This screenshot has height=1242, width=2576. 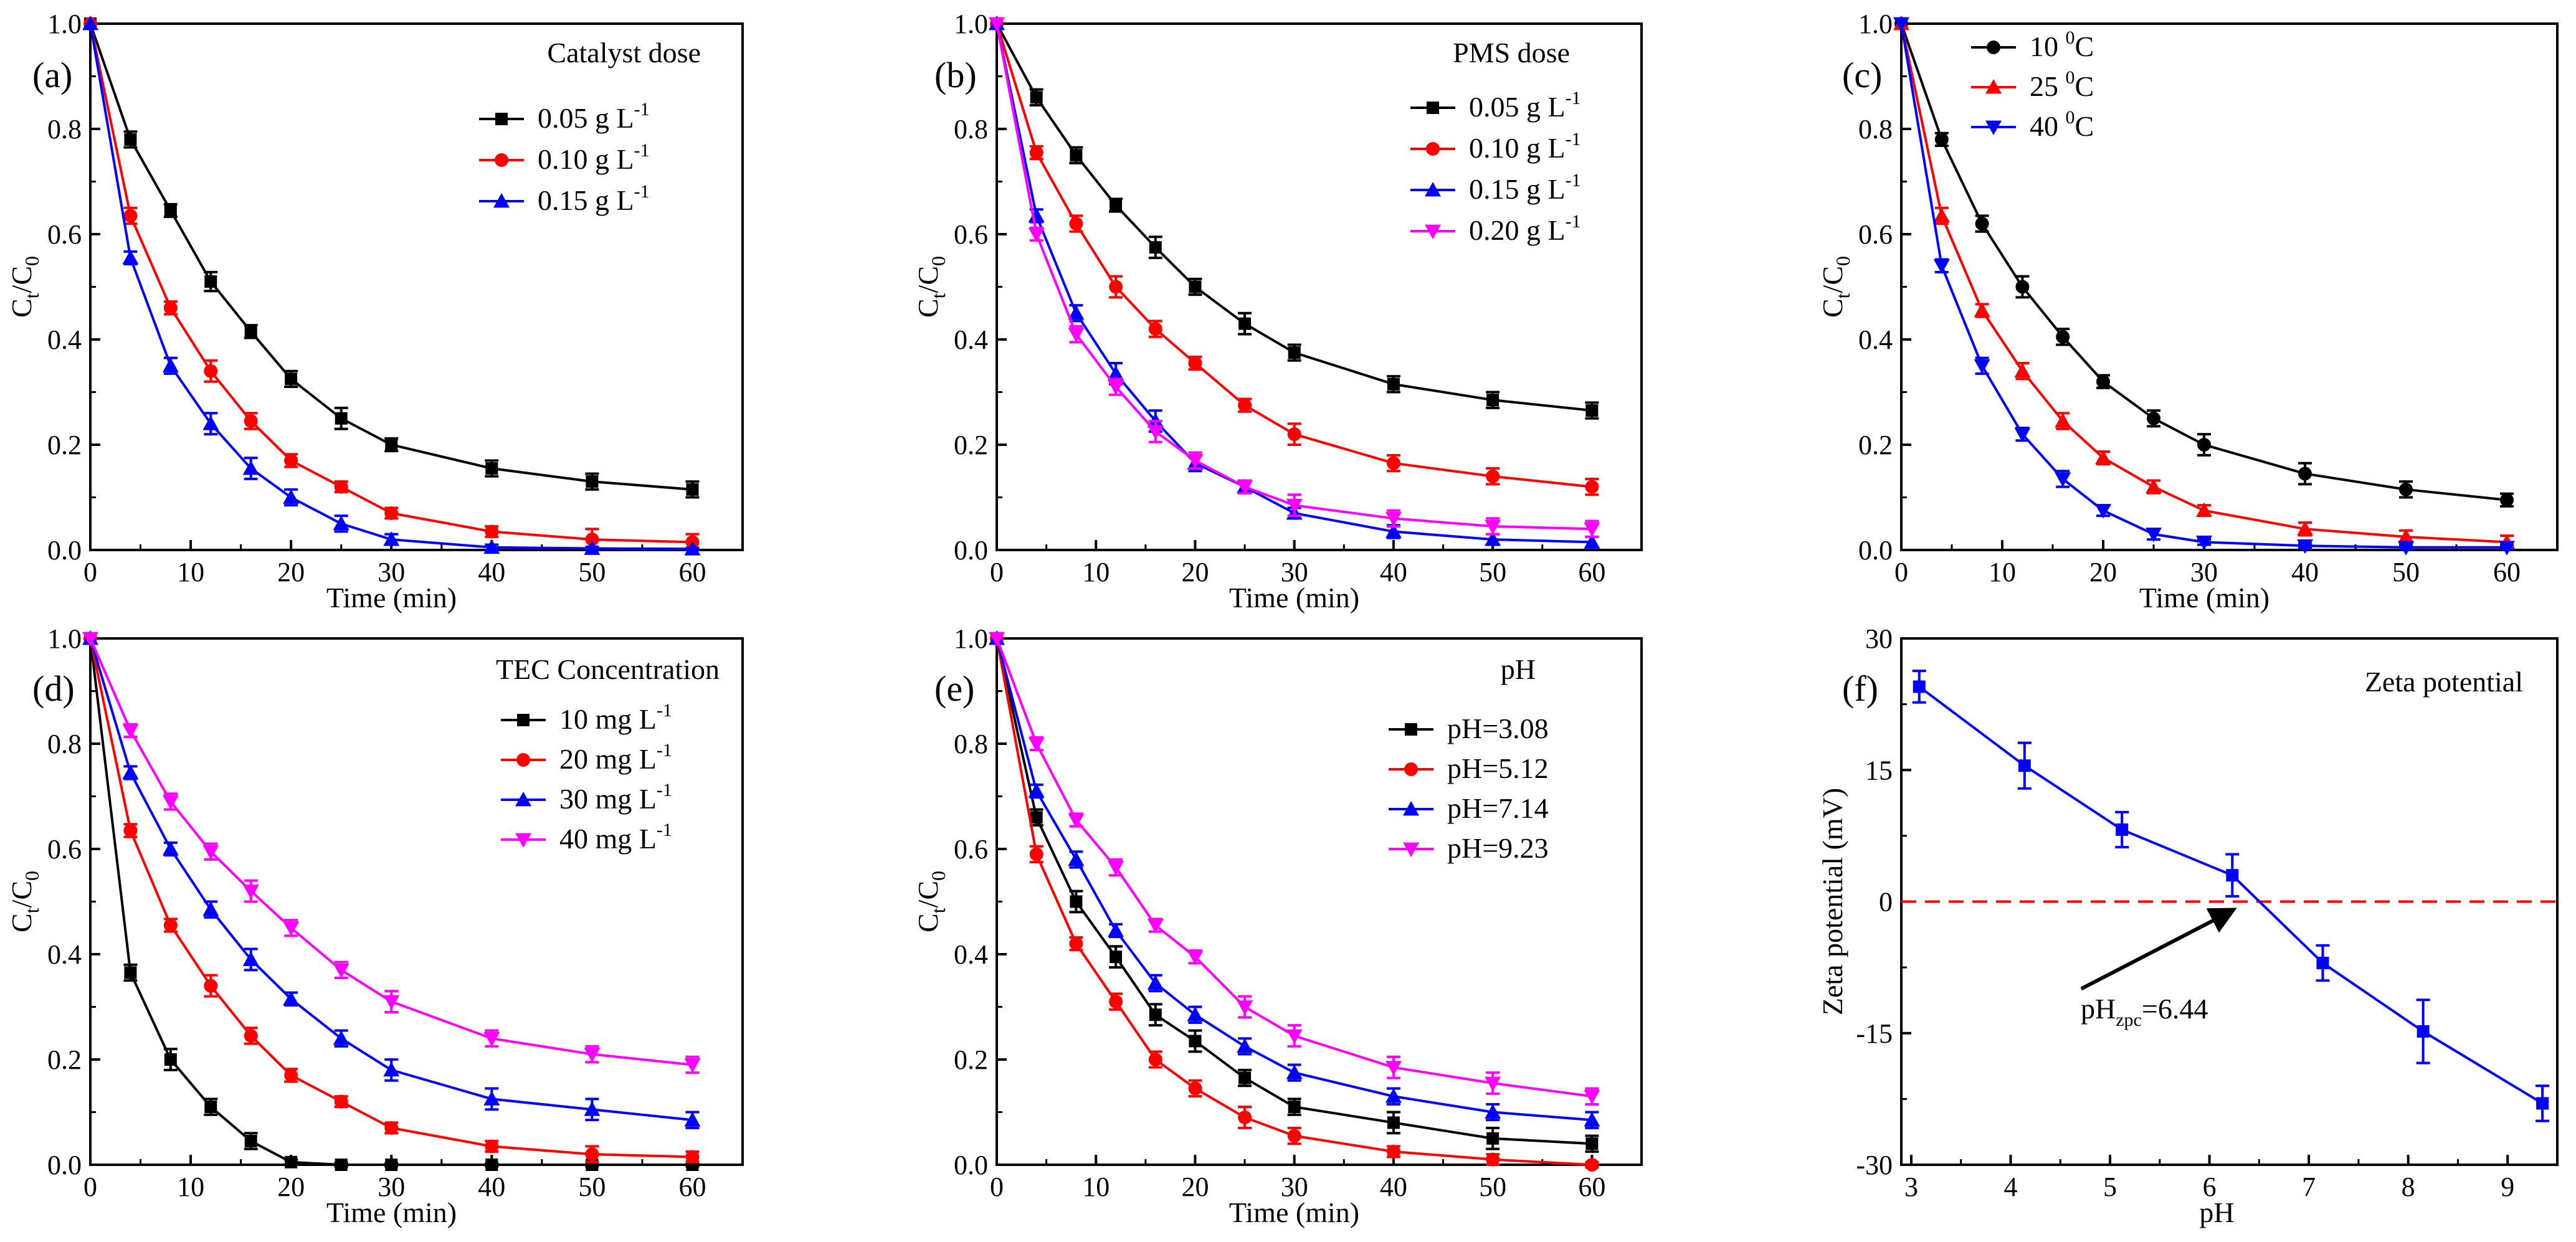 What do you see at coordinates (608, 669) in the screenshot?
I see `legend-title: TEC Concentration` at bounding box center [608, 669].